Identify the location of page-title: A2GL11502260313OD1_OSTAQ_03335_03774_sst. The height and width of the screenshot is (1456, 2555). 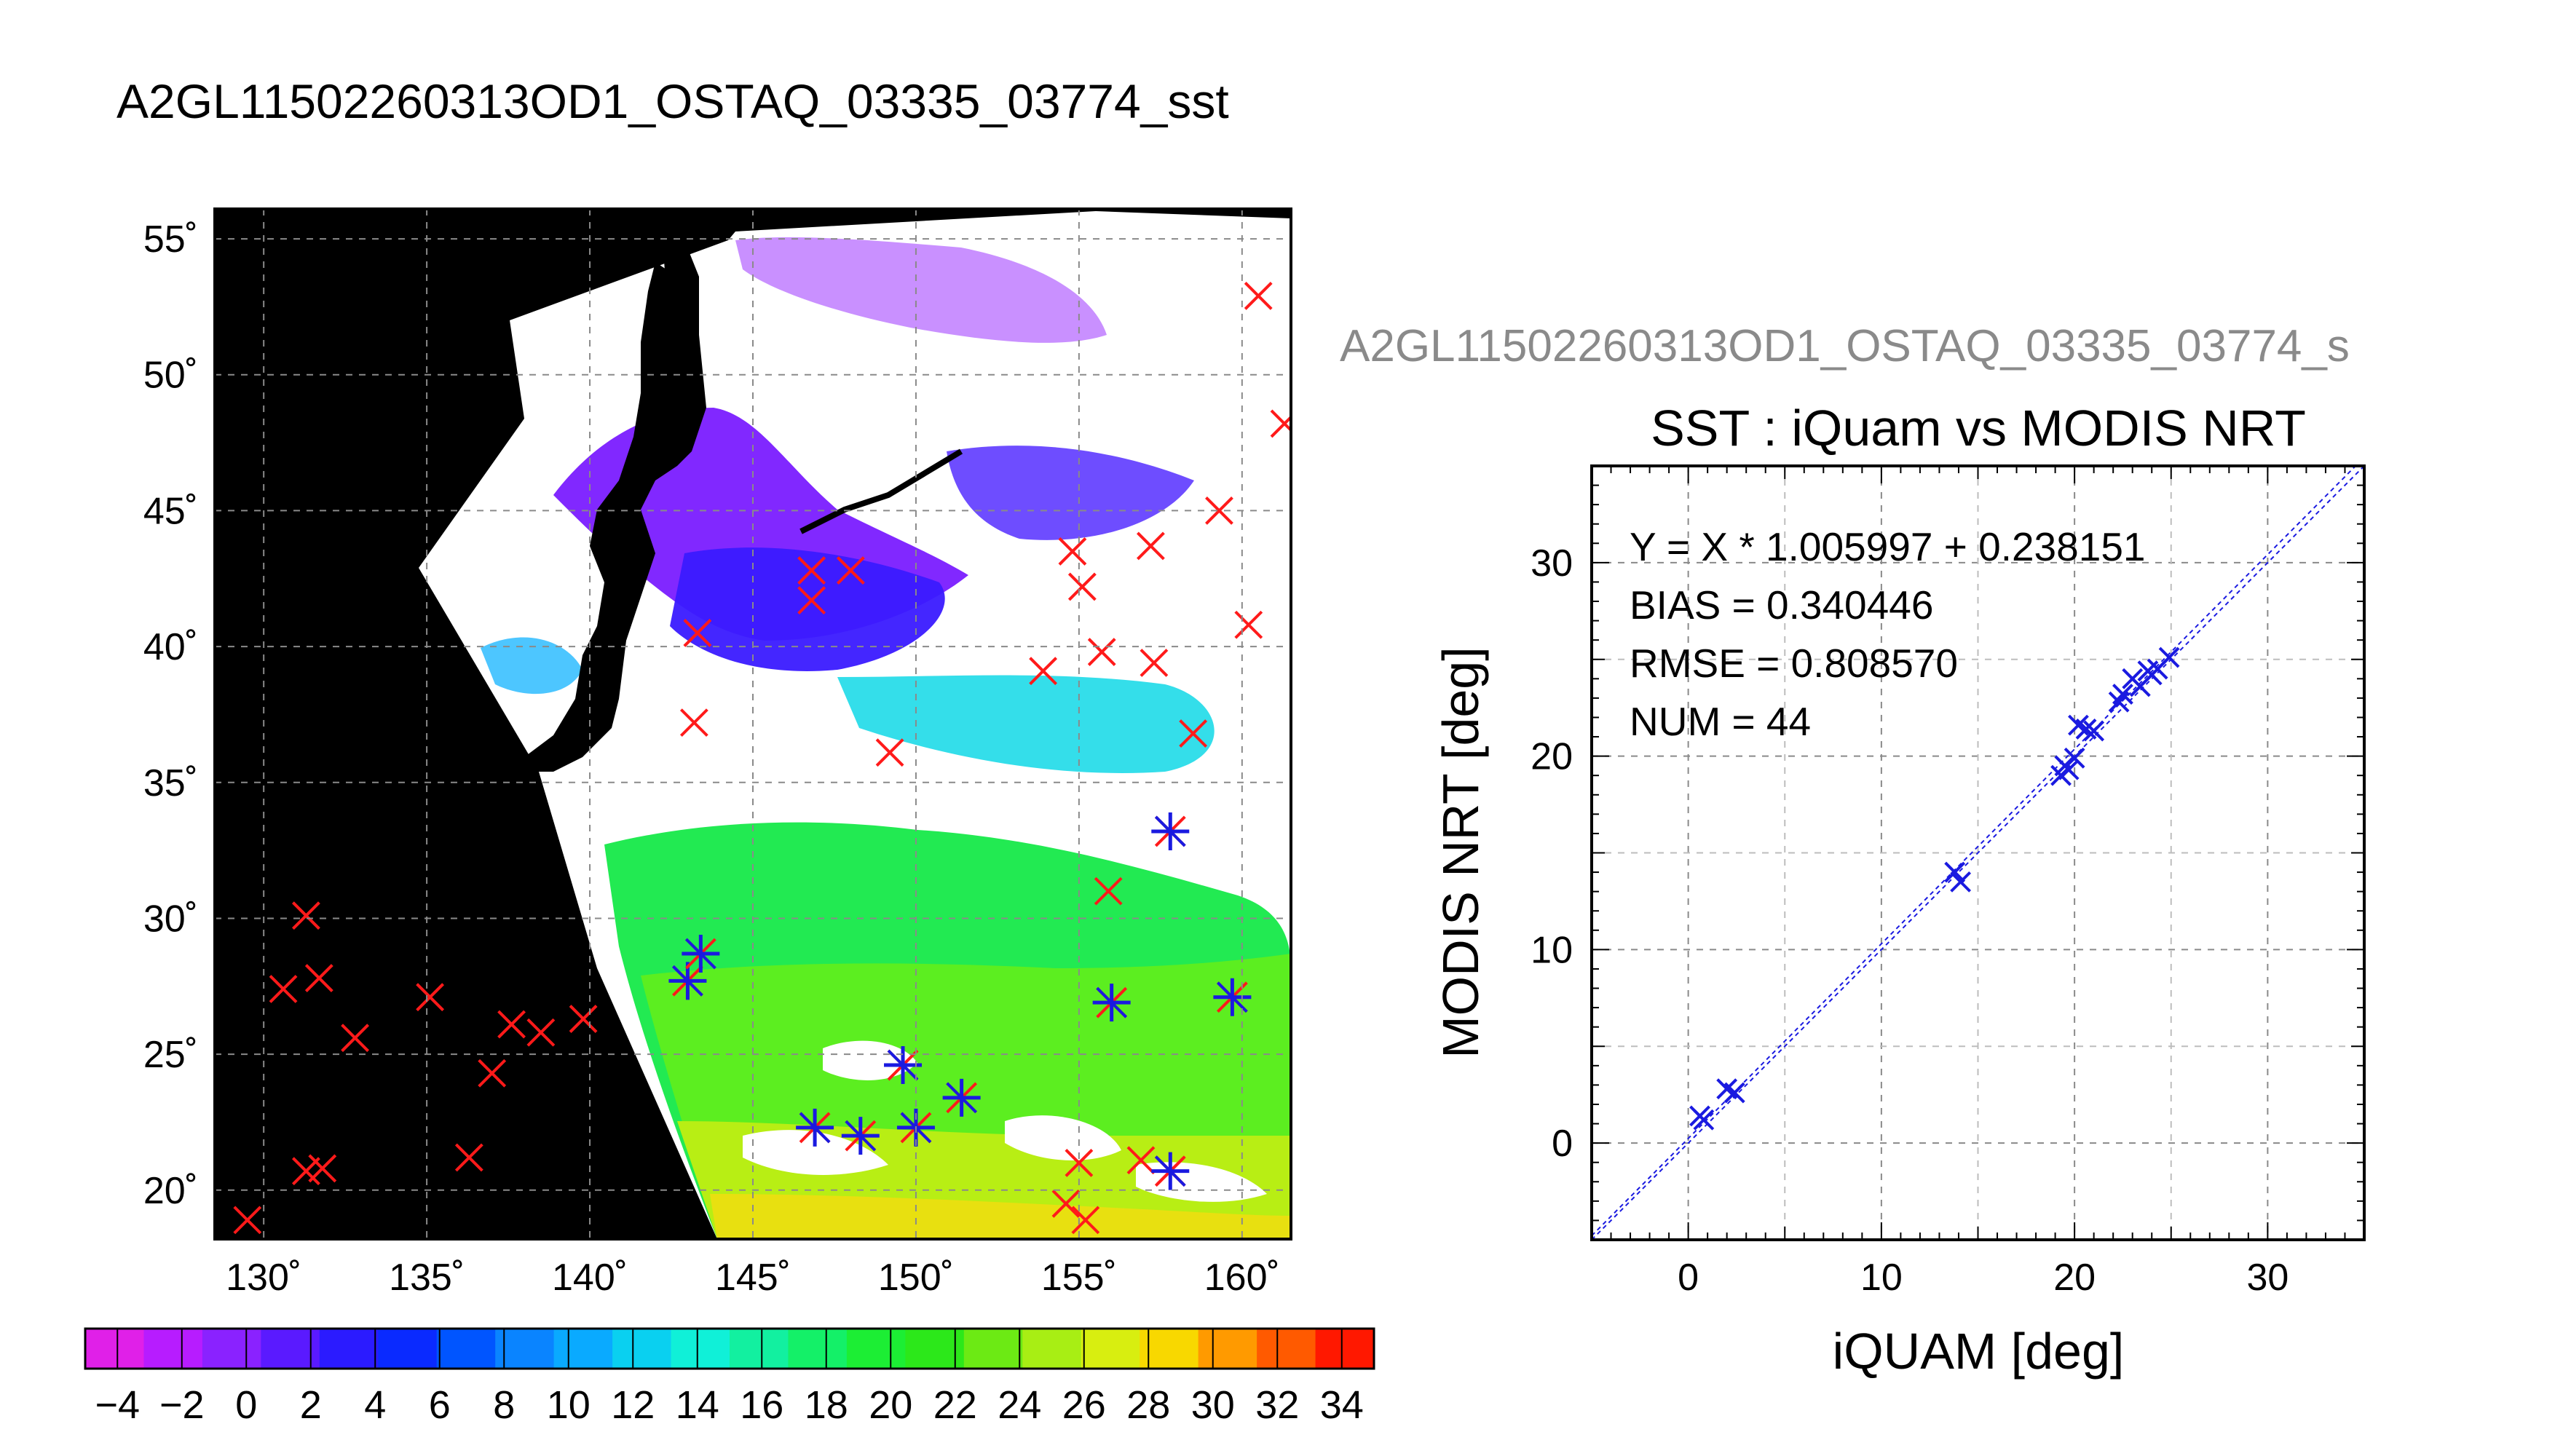
(673, 101).